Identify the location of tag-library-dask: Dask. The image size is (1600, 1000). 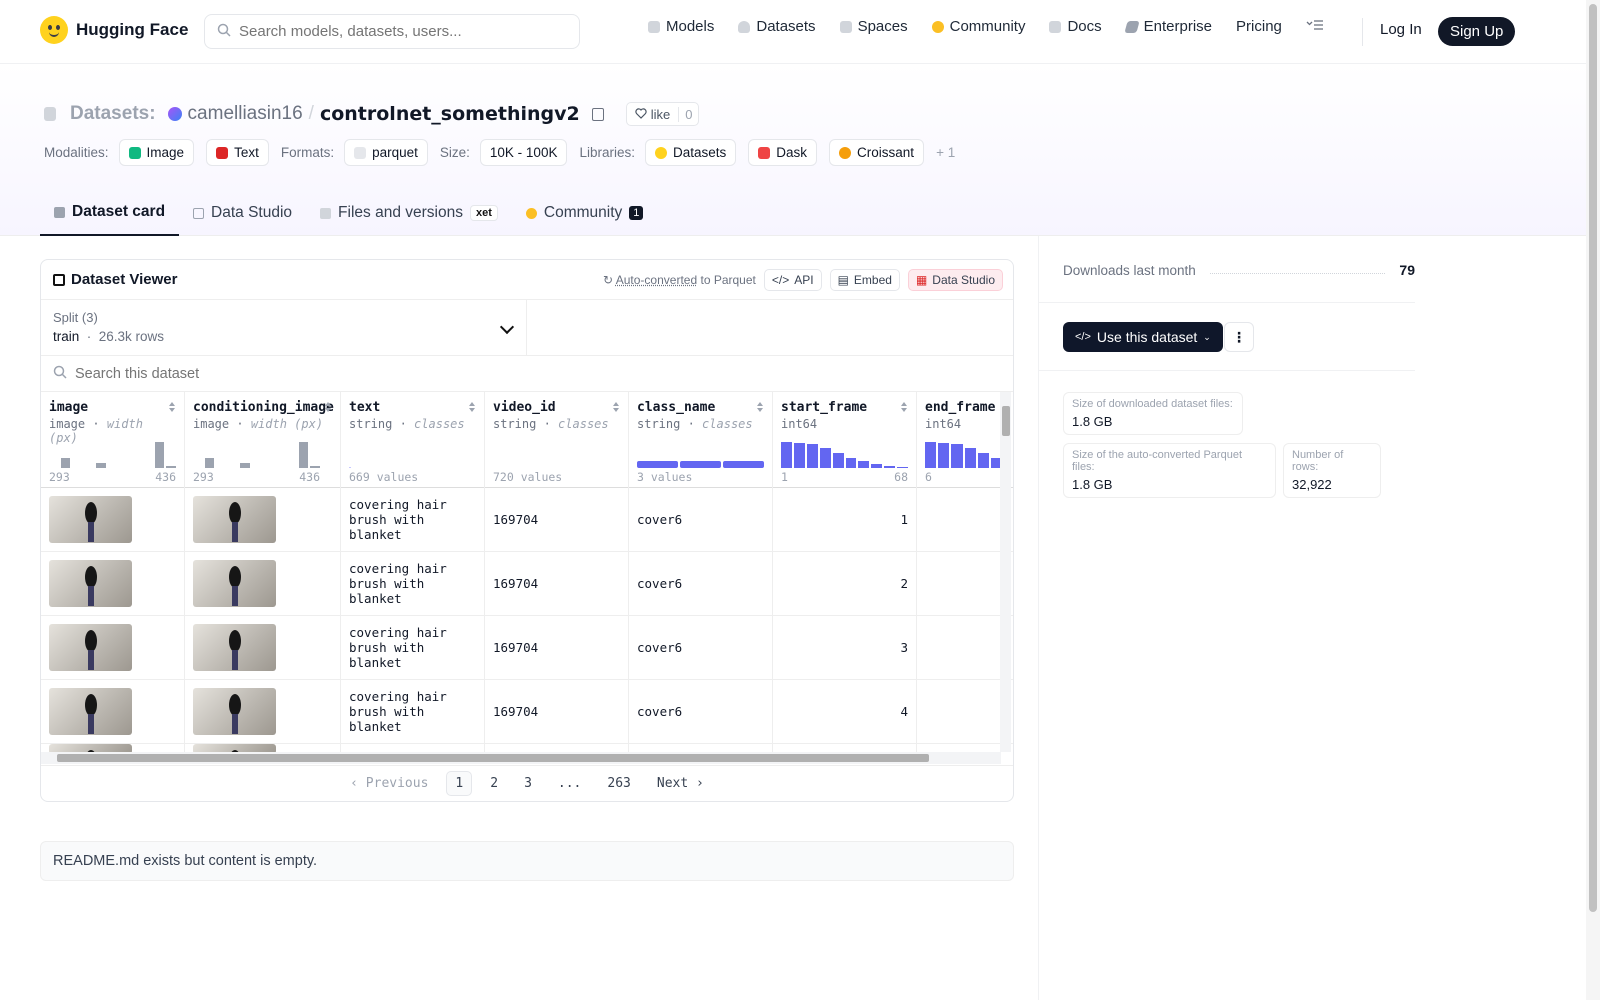
(783, 152).